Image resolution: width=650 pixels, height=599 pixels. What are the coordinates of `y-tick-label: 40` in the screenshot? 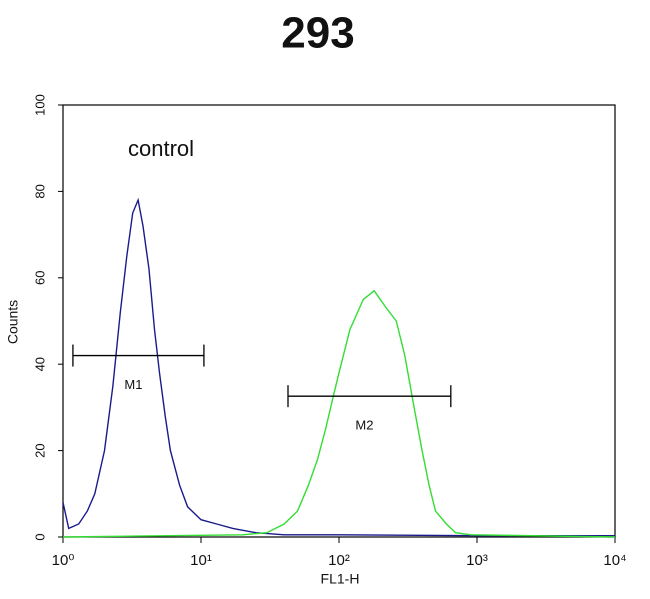 It's located at (39, 364).